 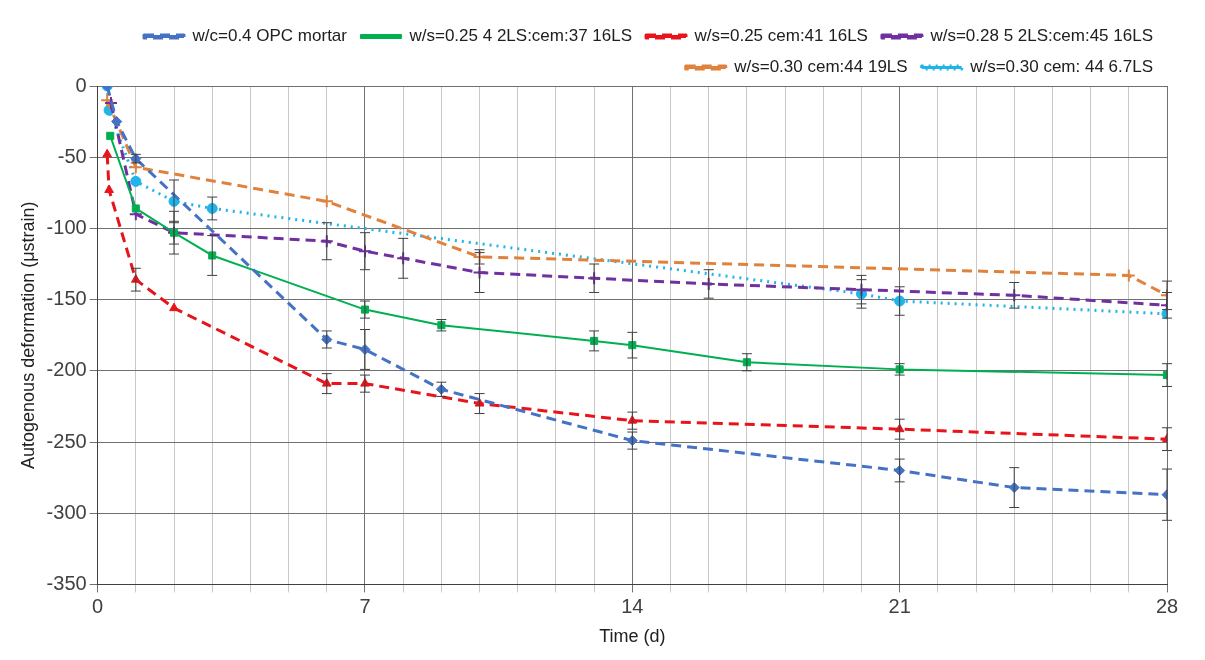 I want to click on legend-label: w/s=0.30 cem:44 19LS, so click(x=820, y=67).